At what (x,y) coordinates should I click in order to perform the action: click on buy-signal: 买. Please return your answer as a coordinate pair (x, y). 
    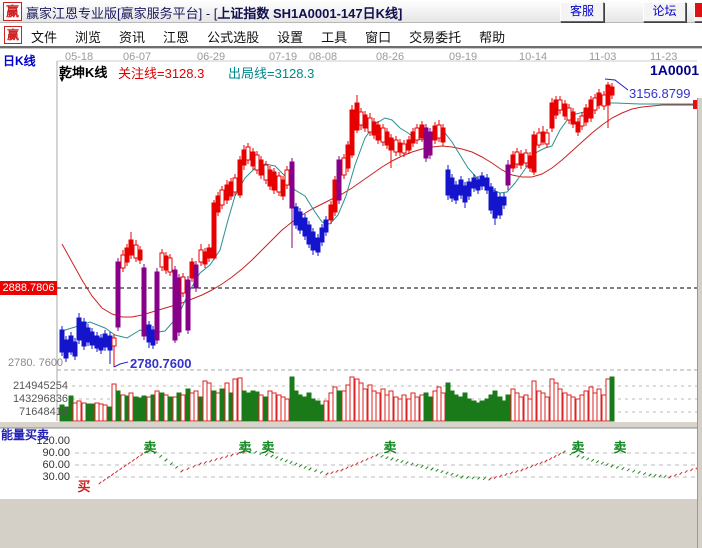
    Looking at the image, I should click on (83, 486).